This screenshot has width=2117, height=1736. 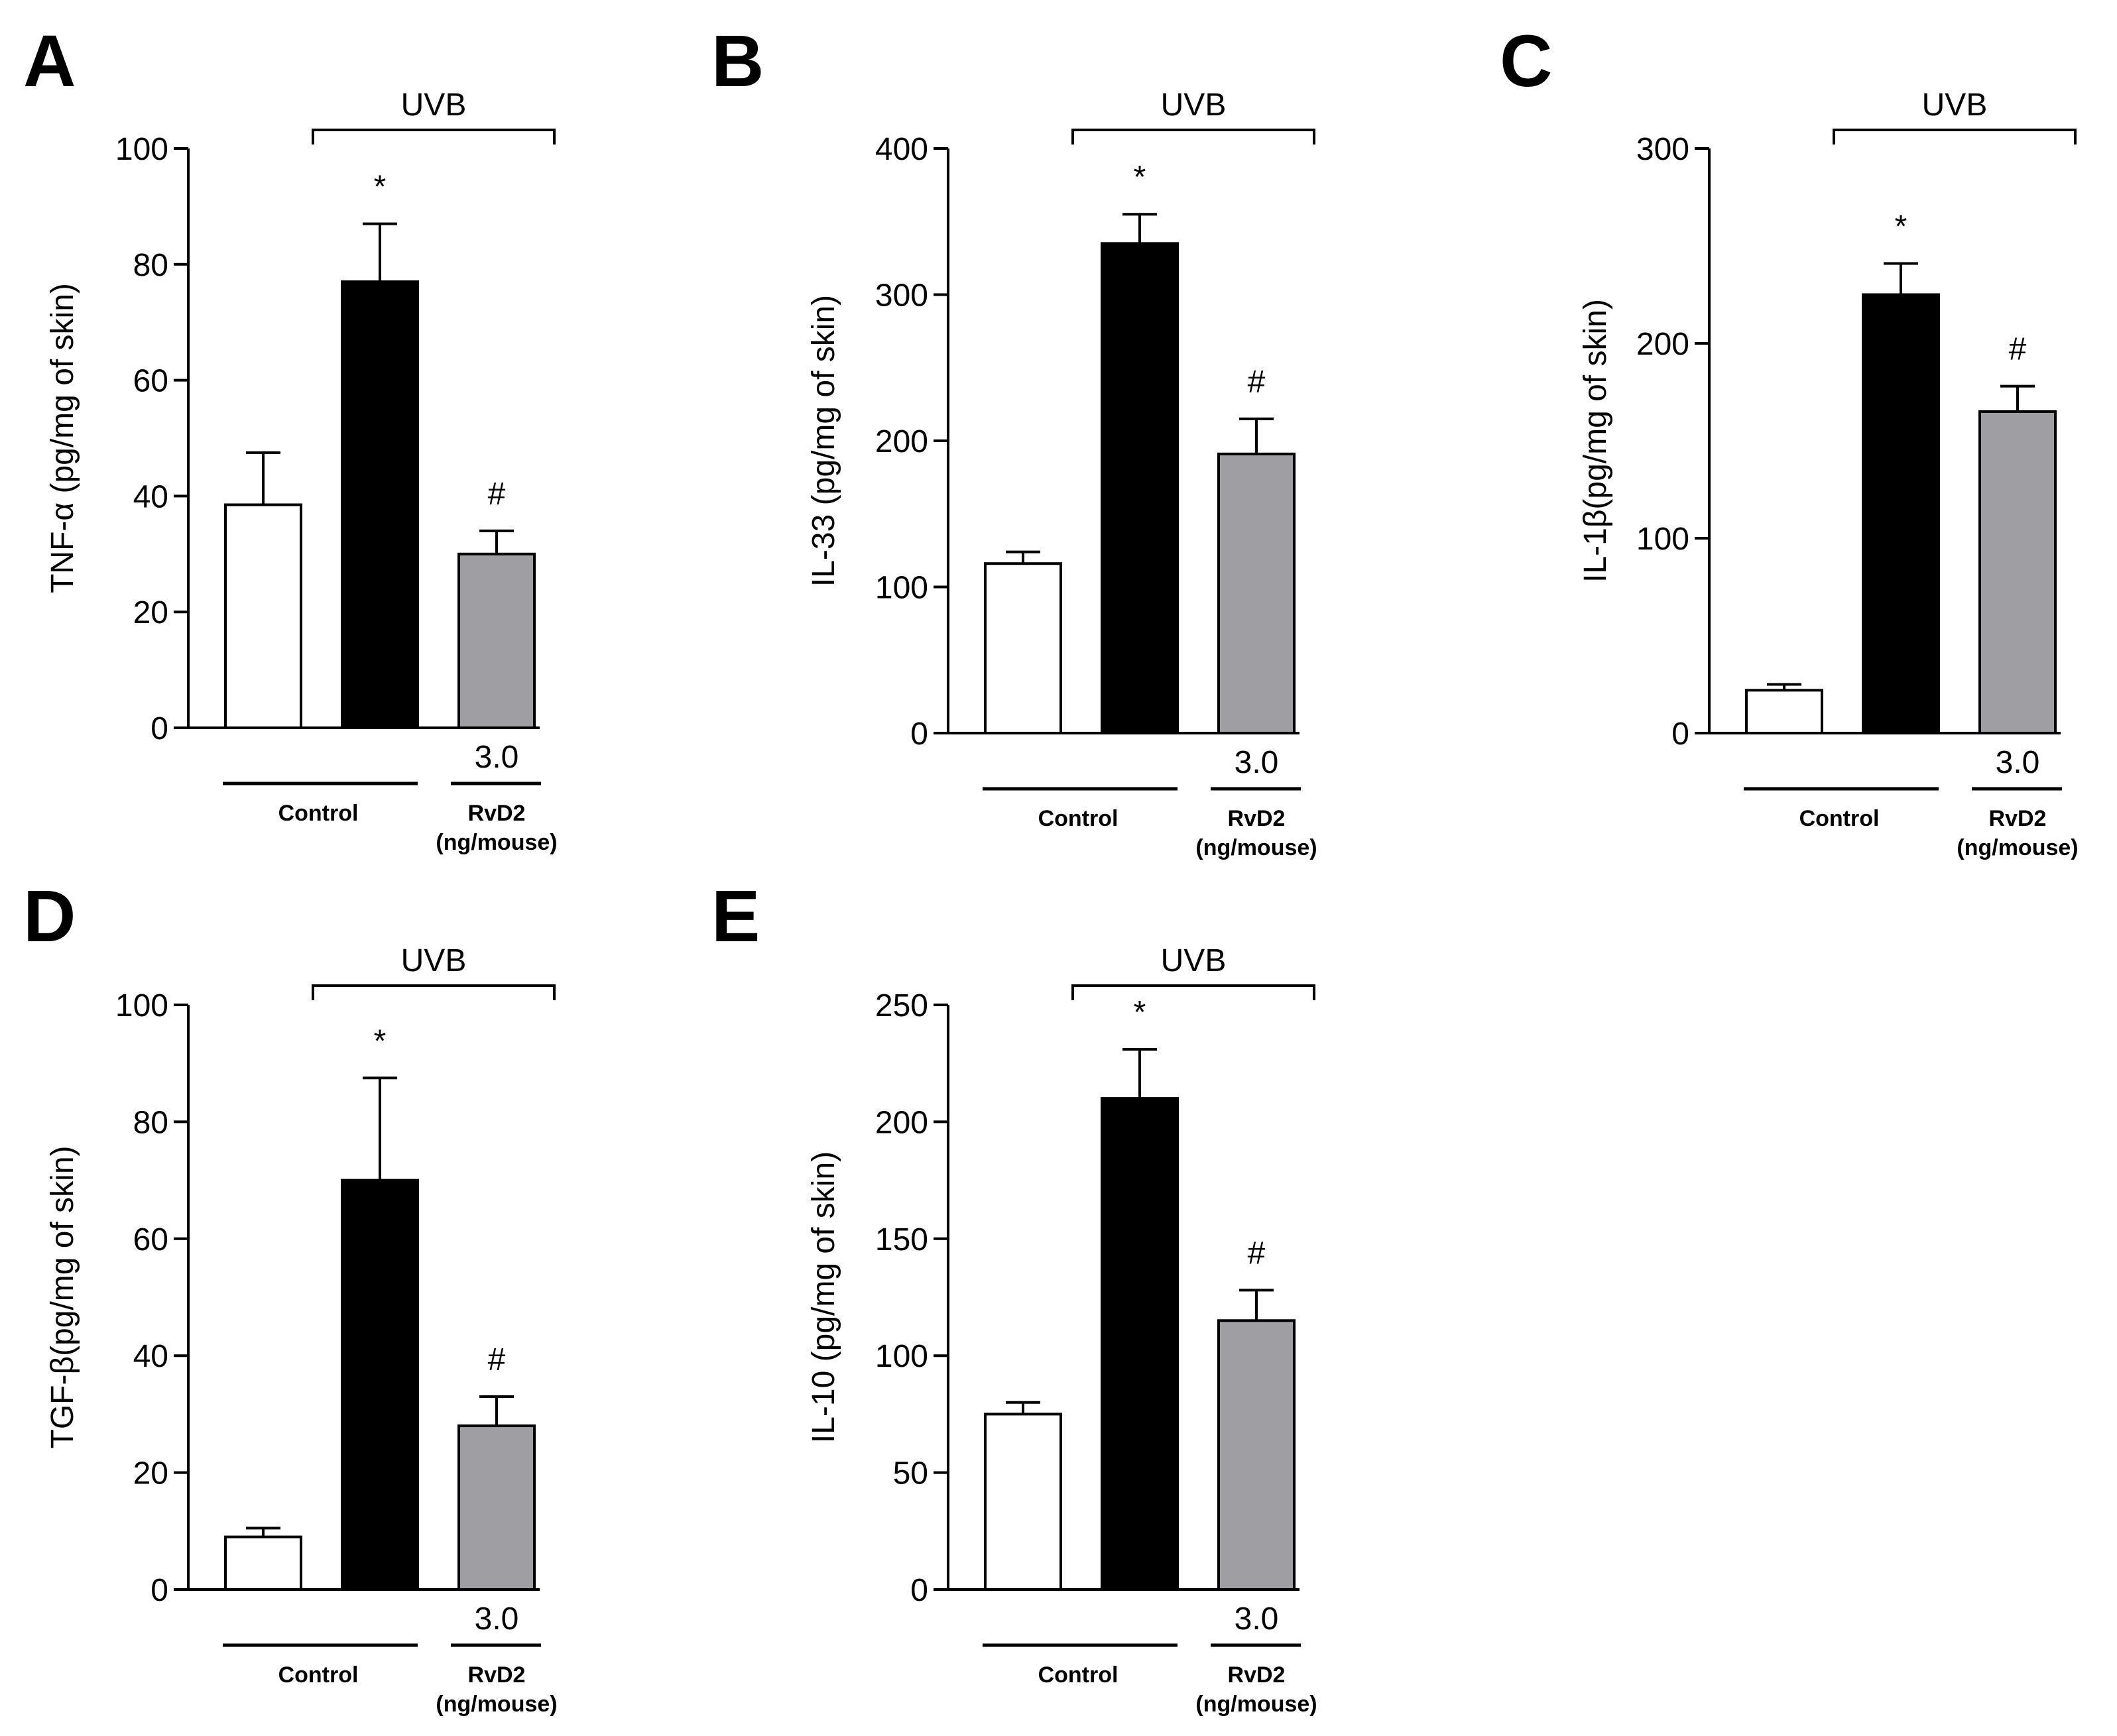 I want to click on y-axis-title: TNF-α (pg/mg of skin), so click(x=62, y=438).